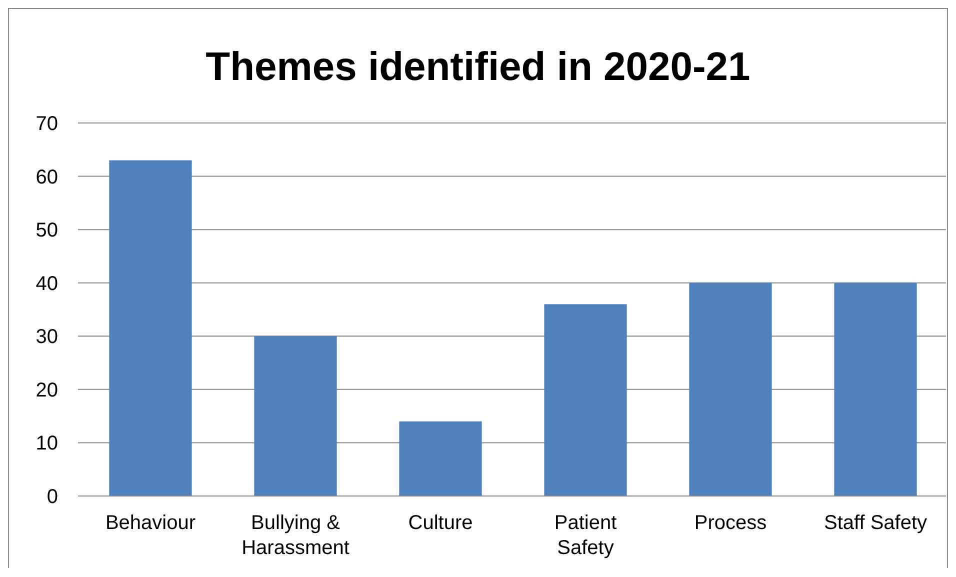 The height and width of the screenshot is (577, 956). I want to click on x-tick-label: Behaviour, so click(150, 523).